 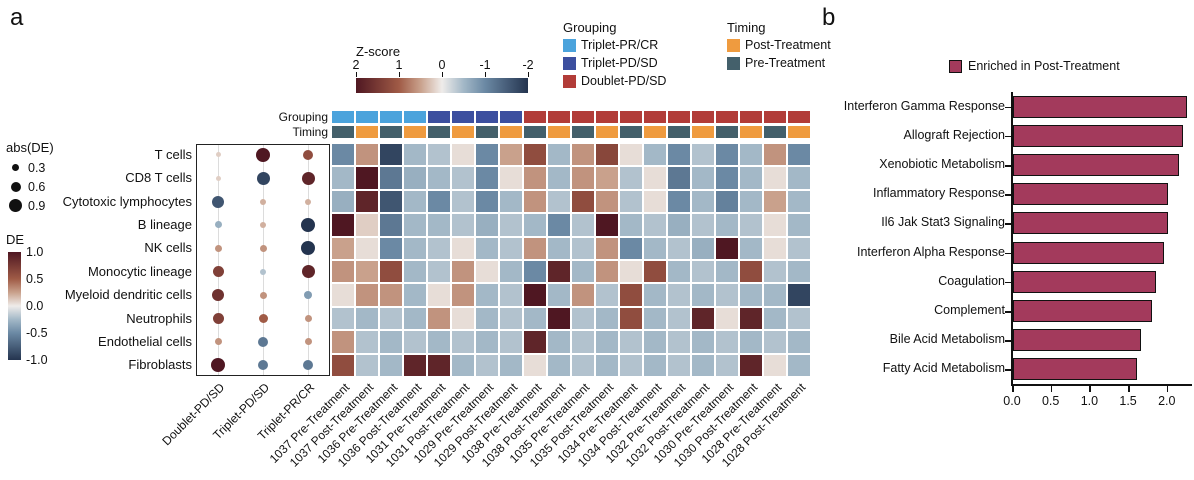 I want to click on bar-category-label: Complement, so click(x=969, y=310).